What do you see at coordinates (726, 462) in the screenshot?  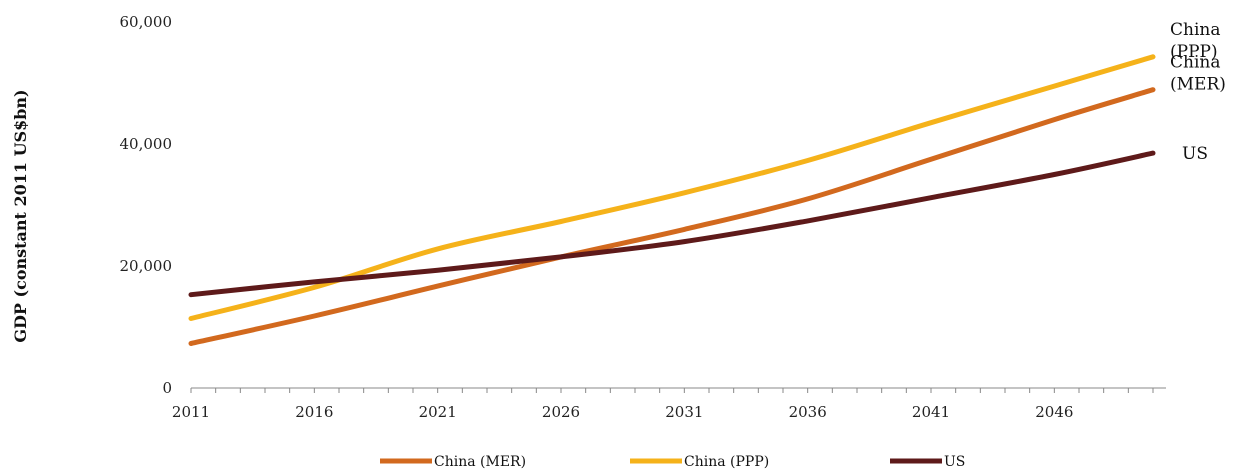 I see `legend-label-china-ppp: China (PPP)` at bounding box center [726, 462].